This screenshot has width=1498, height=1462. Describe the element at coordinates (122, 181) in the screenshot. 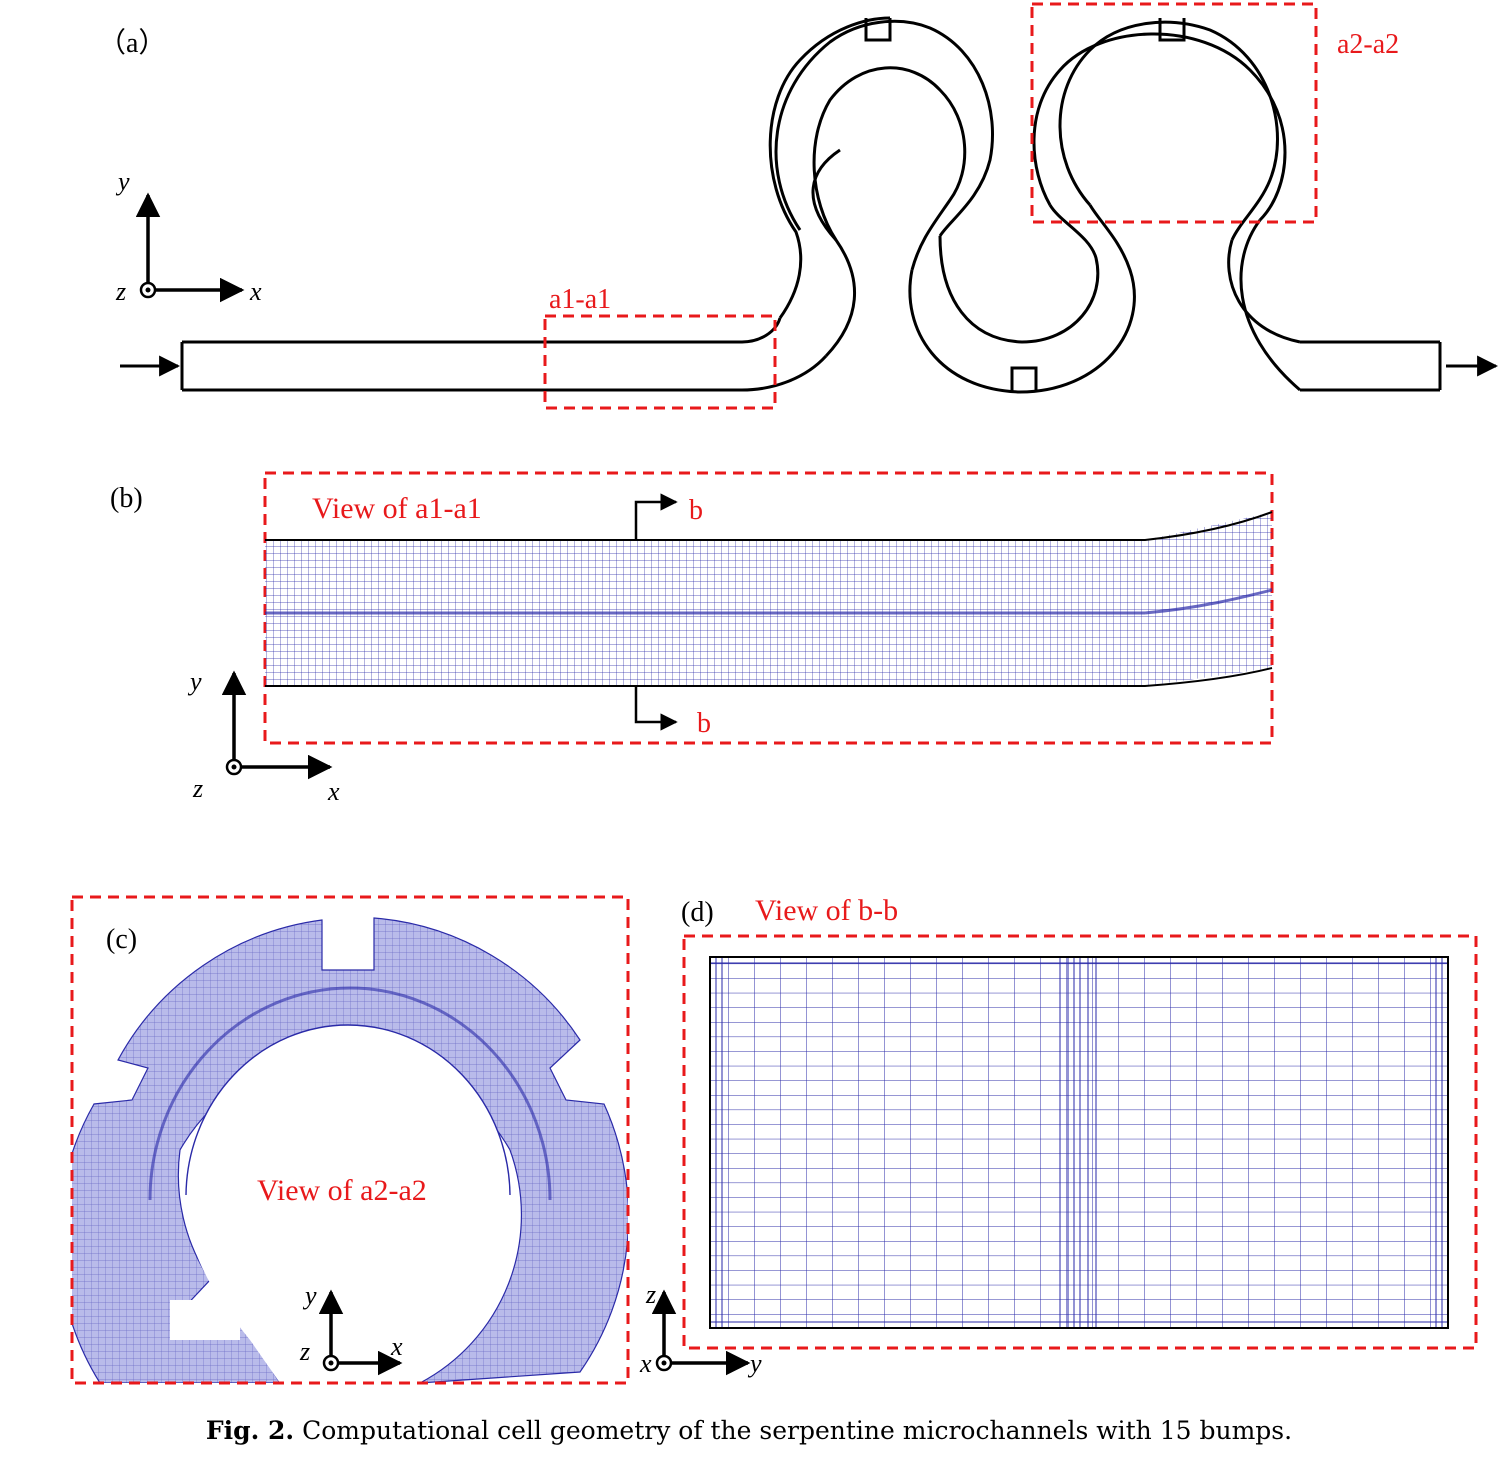

I see `y-axis-label: y` at that location.